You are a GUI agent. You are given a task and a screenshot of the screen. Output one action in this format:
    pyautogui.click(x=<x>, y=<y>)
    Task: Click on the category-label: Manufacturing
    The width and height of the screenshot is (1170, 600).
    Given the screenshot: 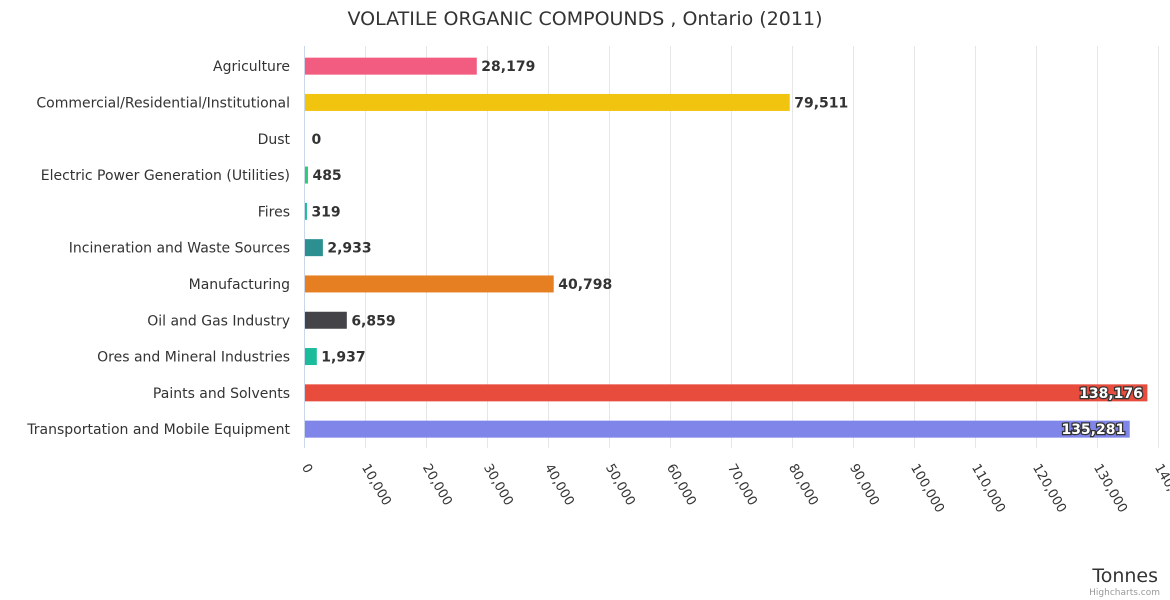 What is the action you would take?
    pyautogui.click(x=239, y=285)
    